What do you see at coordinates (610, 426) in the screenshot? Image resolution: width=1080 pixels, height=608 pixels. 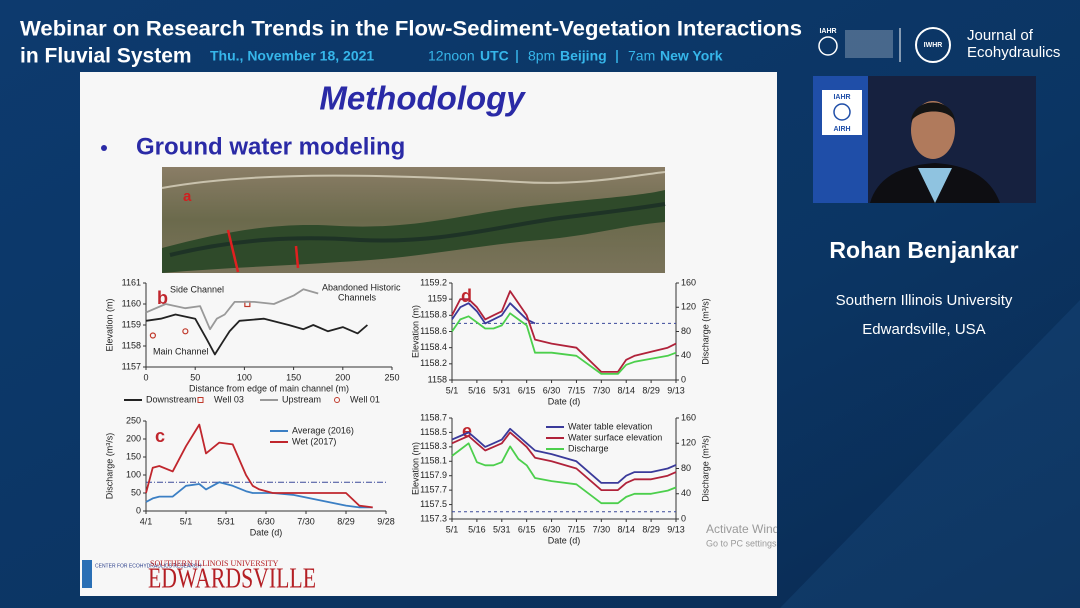 I see `legend-label: Water table elevation` at bounding box center [610, 426].